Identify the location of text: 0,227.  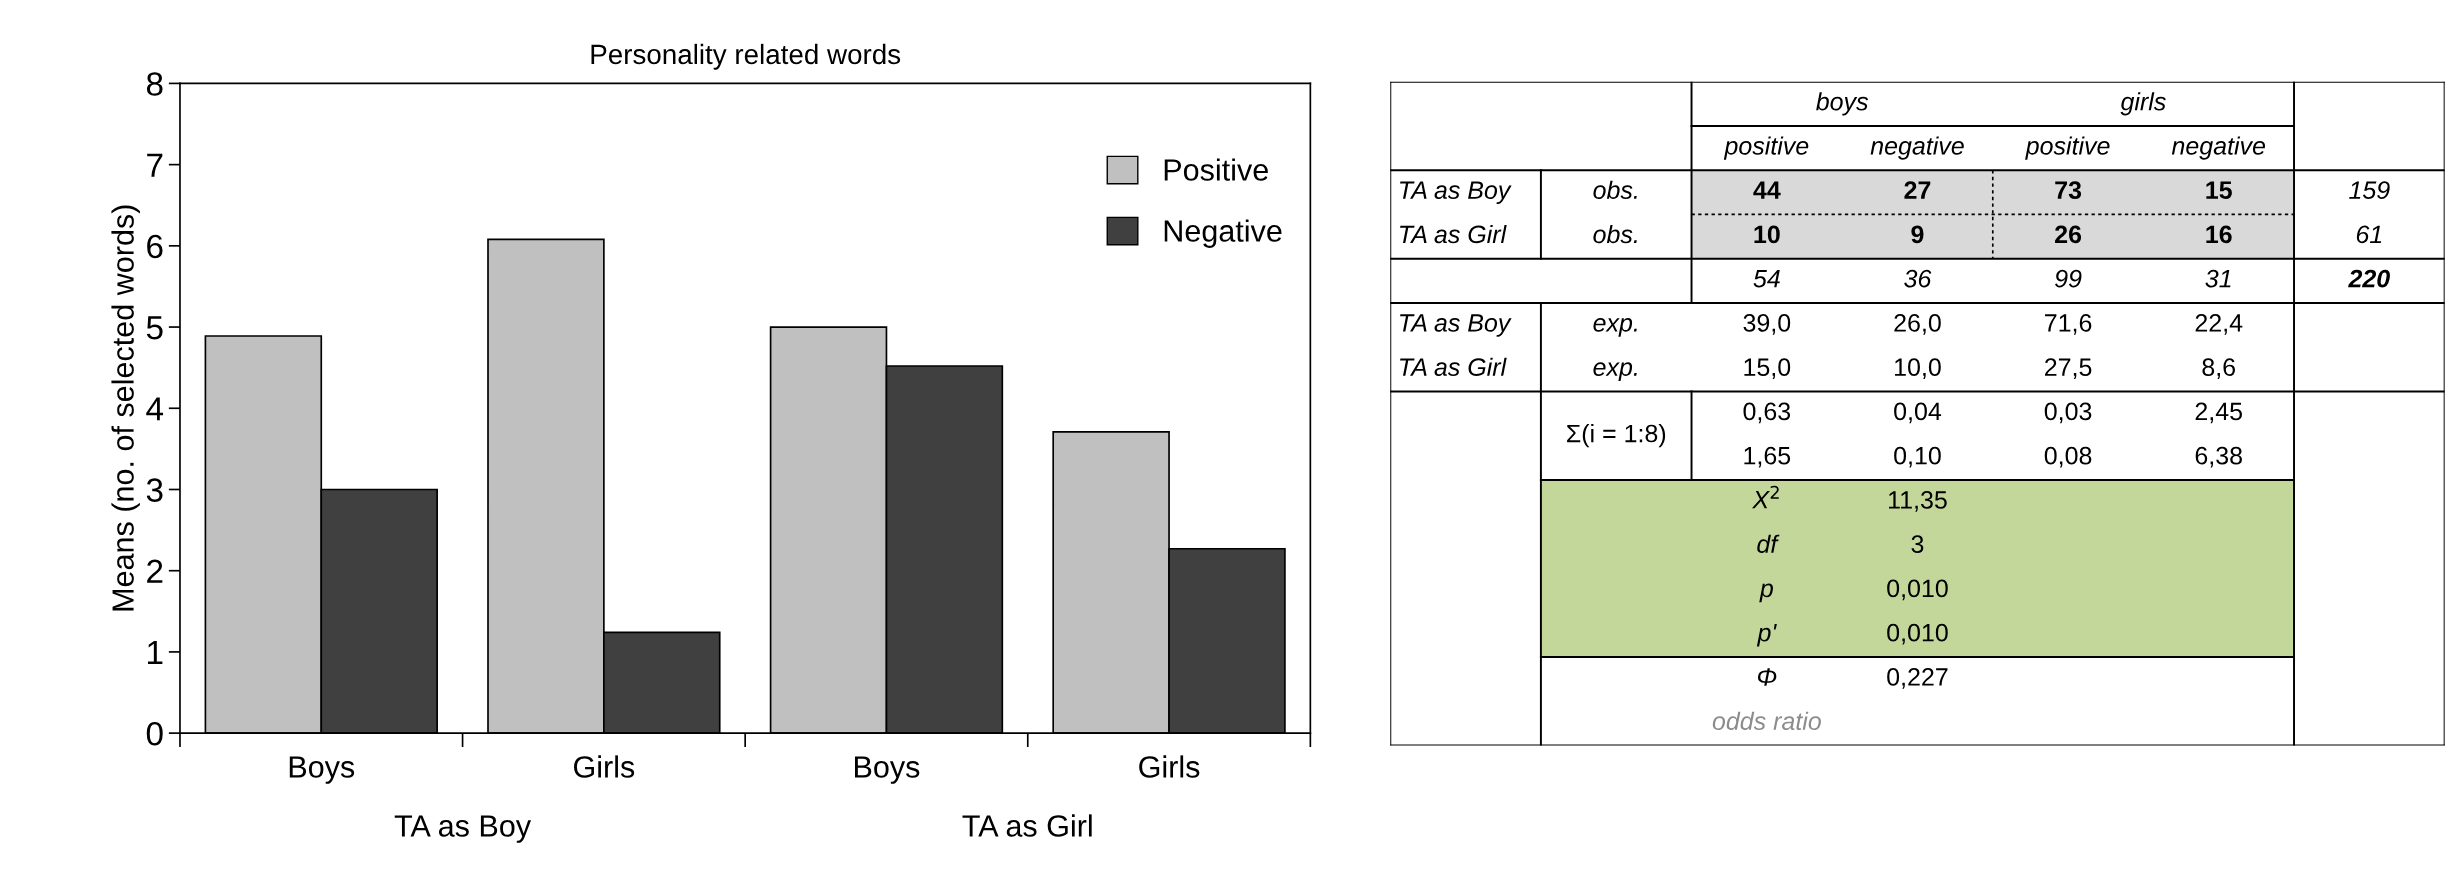
(1917, 678).